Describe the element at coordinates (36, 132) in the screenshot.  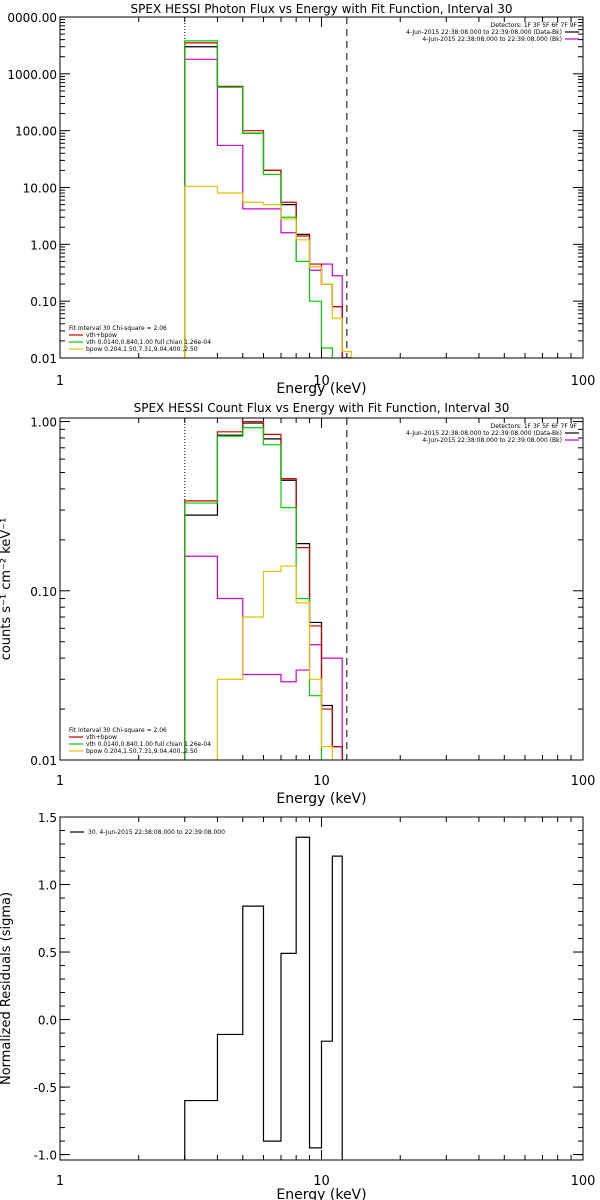
I see `y-tick-label: 100.00` at that location.